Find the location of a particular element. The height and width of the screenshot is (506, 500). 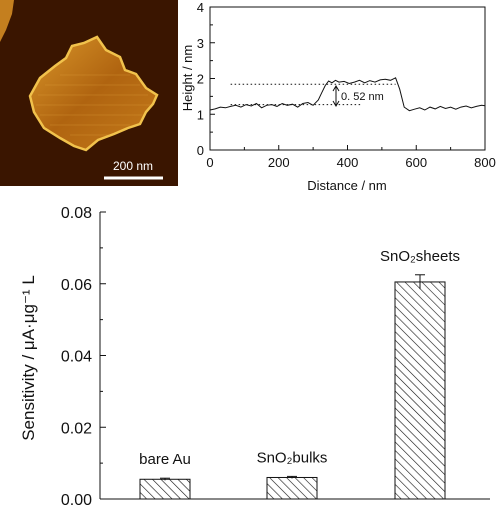

profile-x-tick-label: 600 is located at coordinates (416, 162).